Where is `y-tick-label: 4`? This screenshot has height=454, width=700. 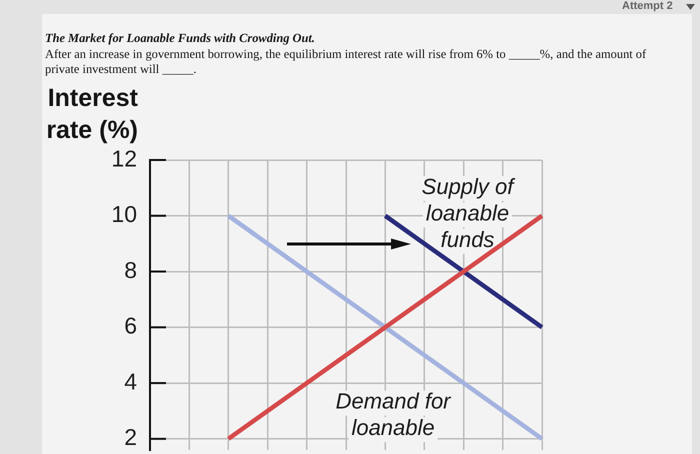
y-tick-label: 4 is located at coordinates (131, 381).